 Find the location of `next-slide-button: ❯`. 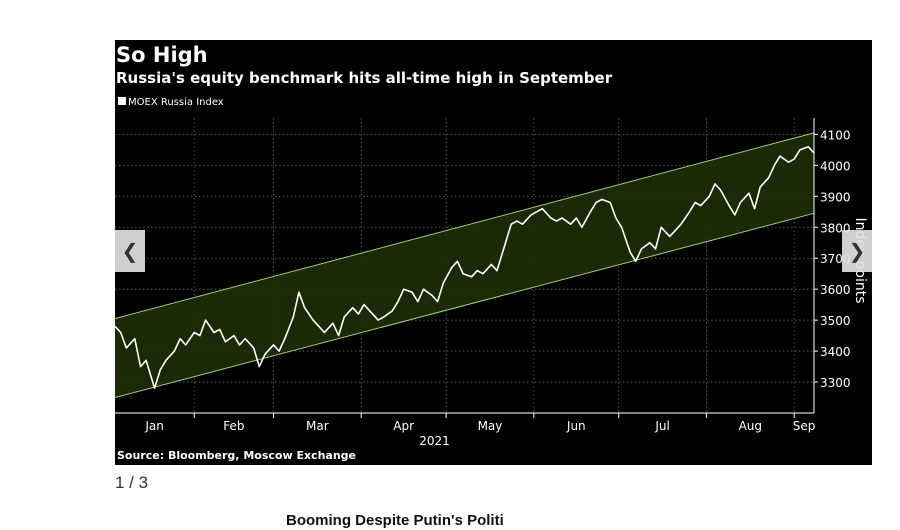

next-slide-button: ❯ is located at coordinates (857, 251).